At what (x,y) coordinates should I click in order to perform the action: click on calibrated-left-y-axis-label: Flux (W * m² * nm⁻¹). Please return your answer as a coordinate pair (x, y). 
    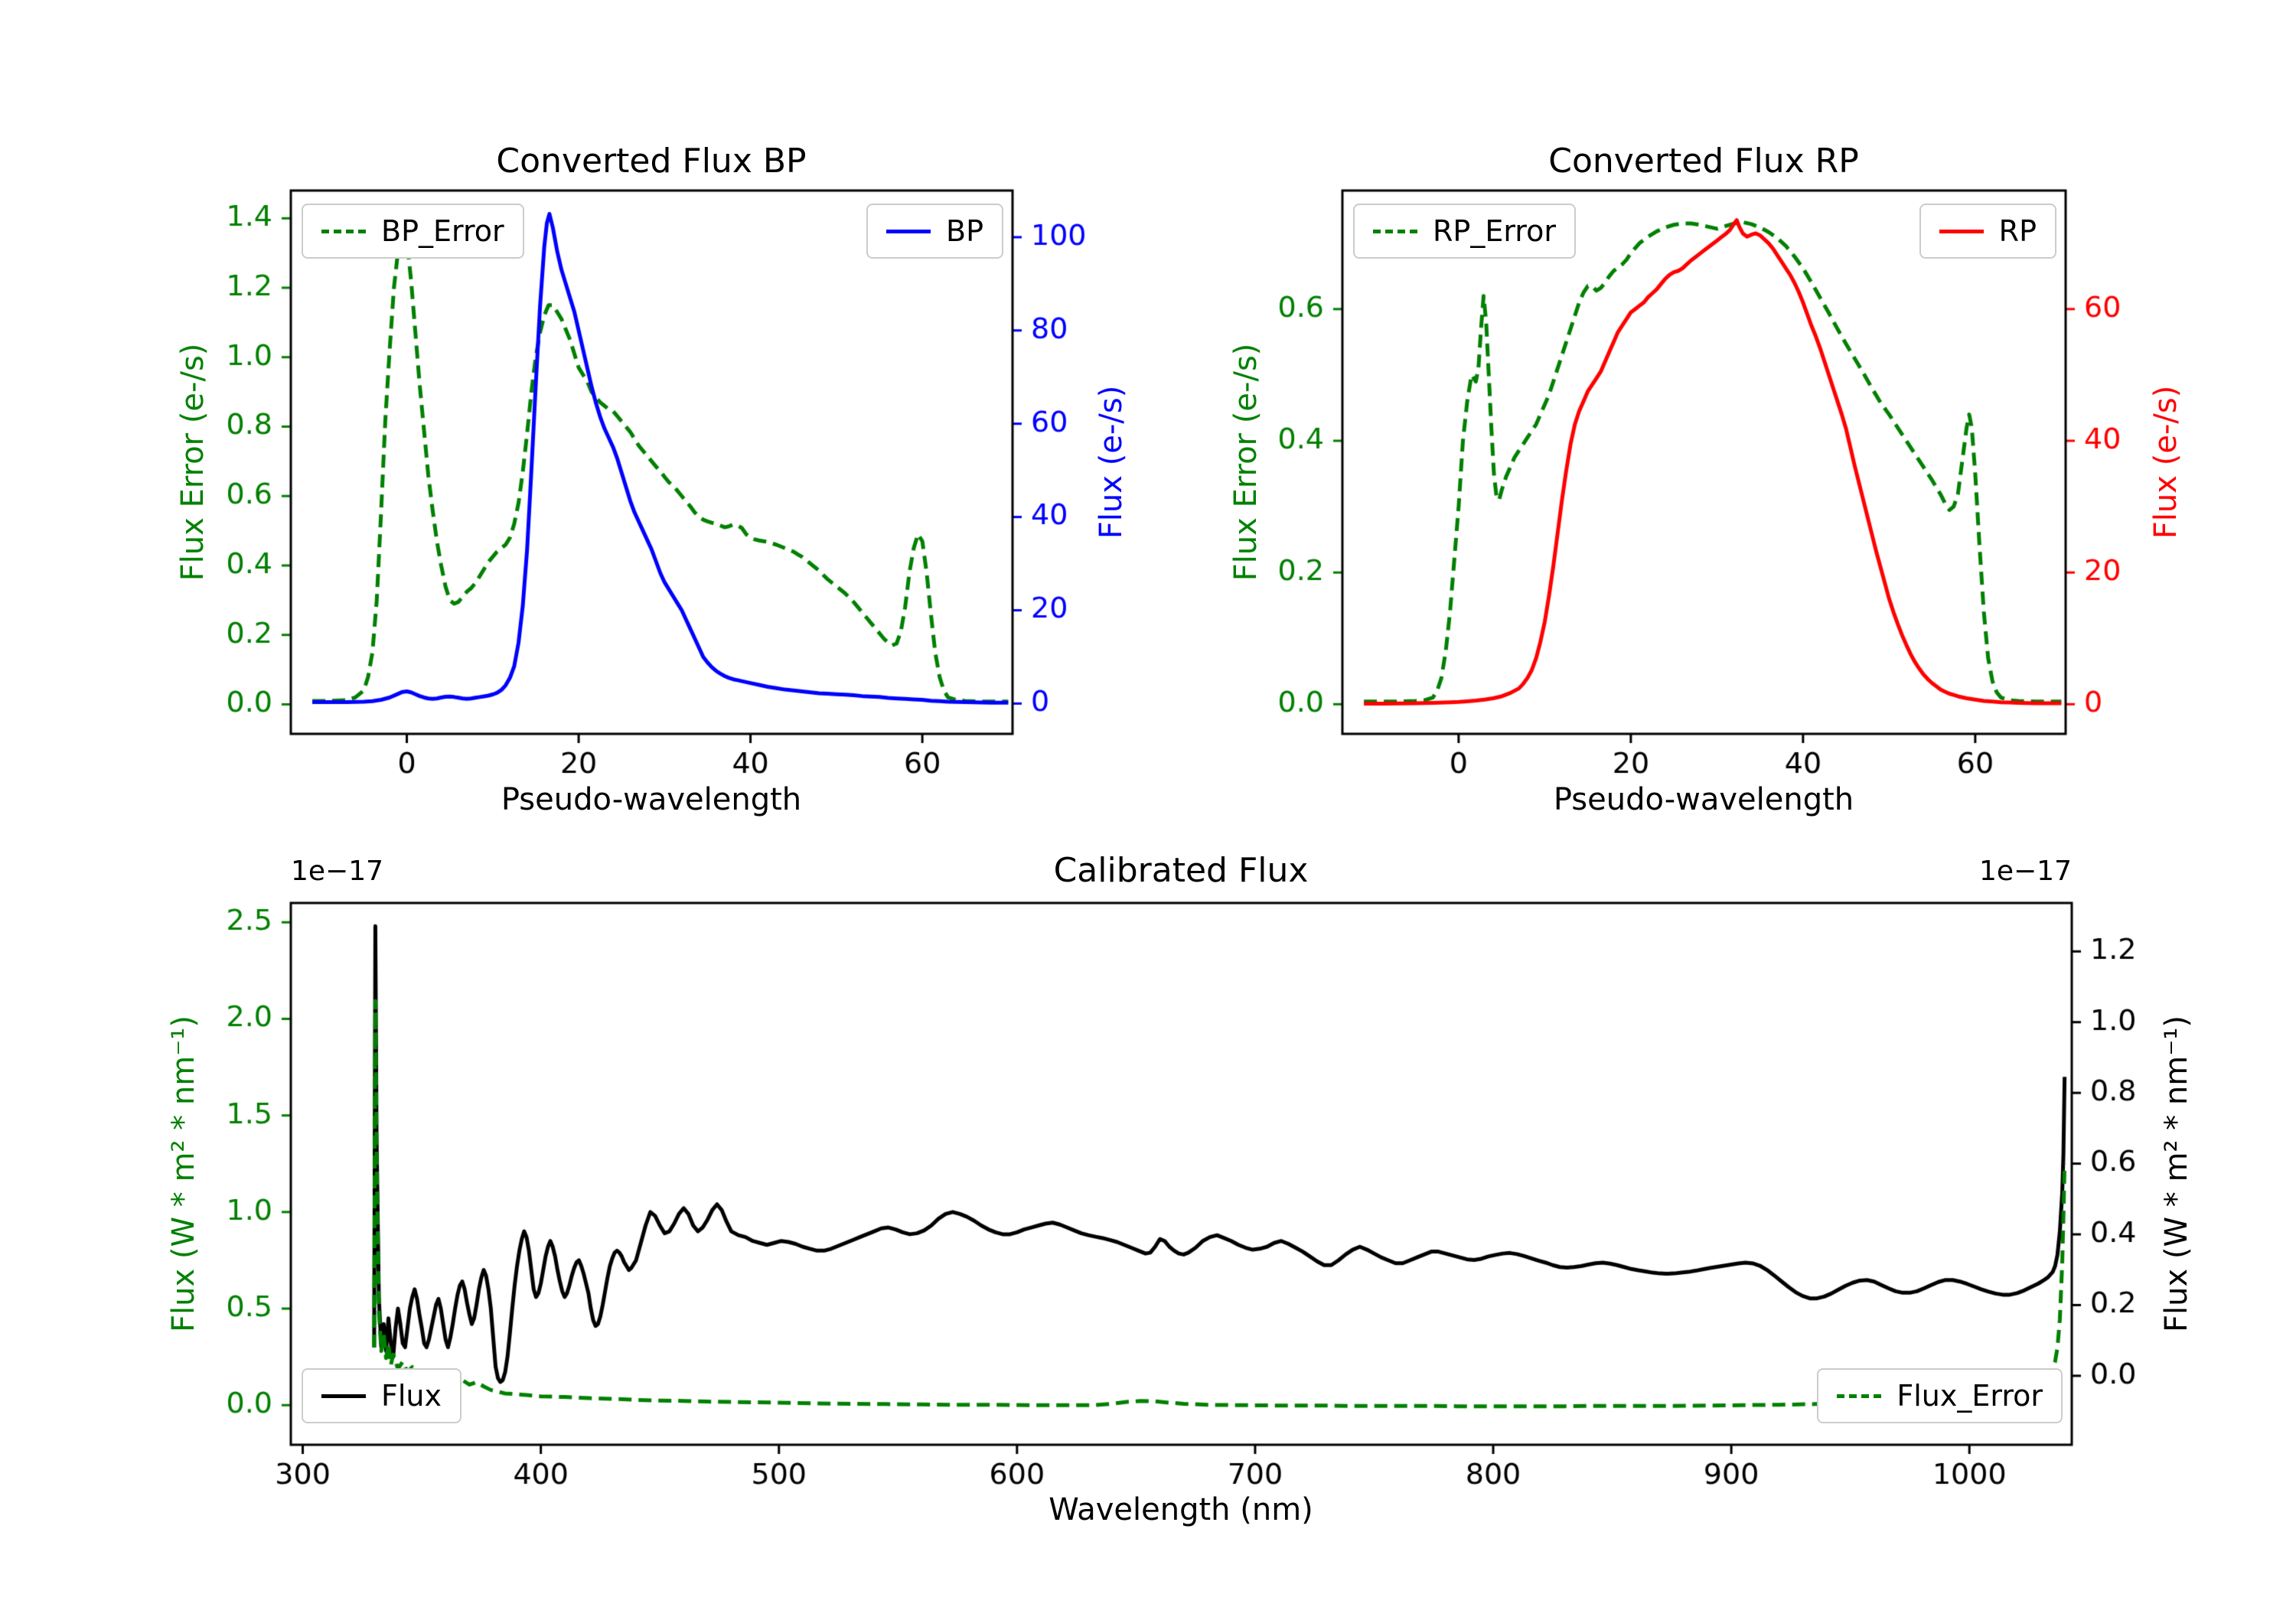
    Looking at the image, I should click on (183, 1173).